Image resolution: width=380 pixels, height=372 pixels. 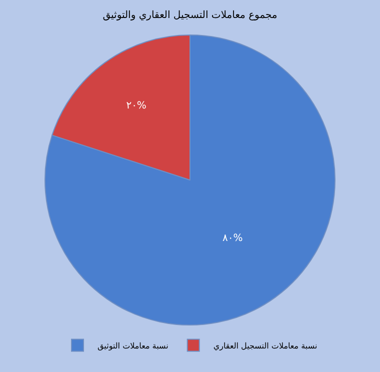 I want to click on chart-title: مجموع معاملات التسجيل العقاري والتوثيق, so click(x=190, y=16).